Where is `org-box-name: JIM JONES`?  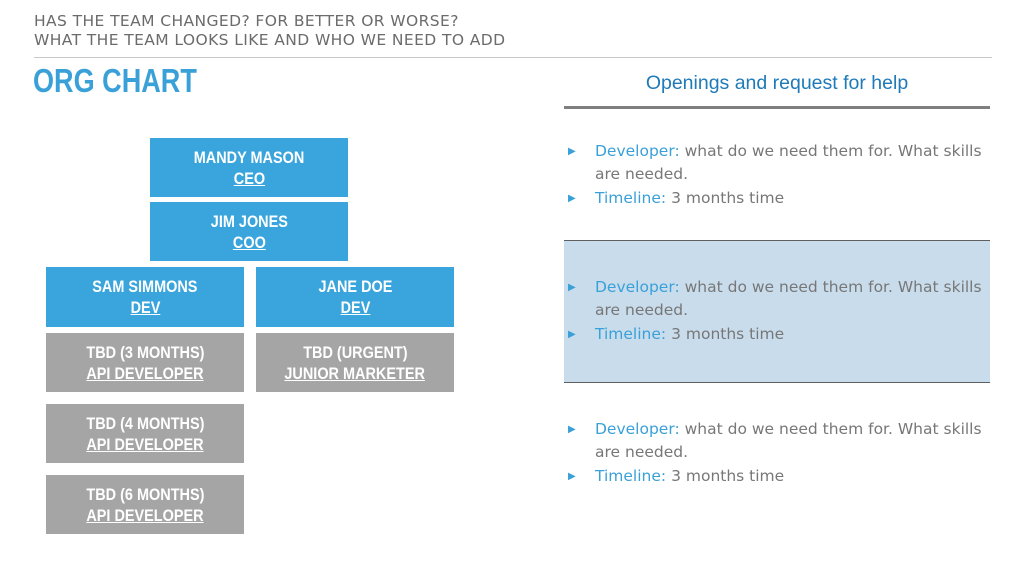 org-box-name: JIM JONES is located at coordinates (249, 221).